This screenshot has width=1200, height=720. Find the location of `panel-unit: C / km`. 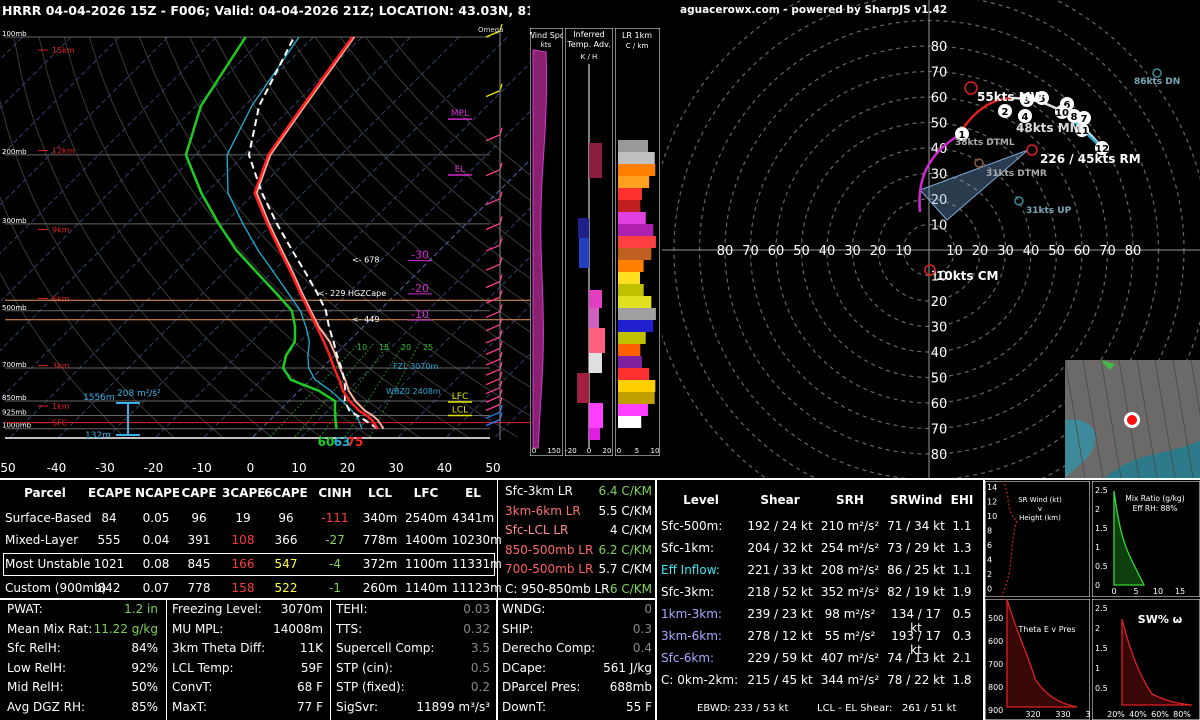

panel-unit: C / km is located at coordinates (637, 46).